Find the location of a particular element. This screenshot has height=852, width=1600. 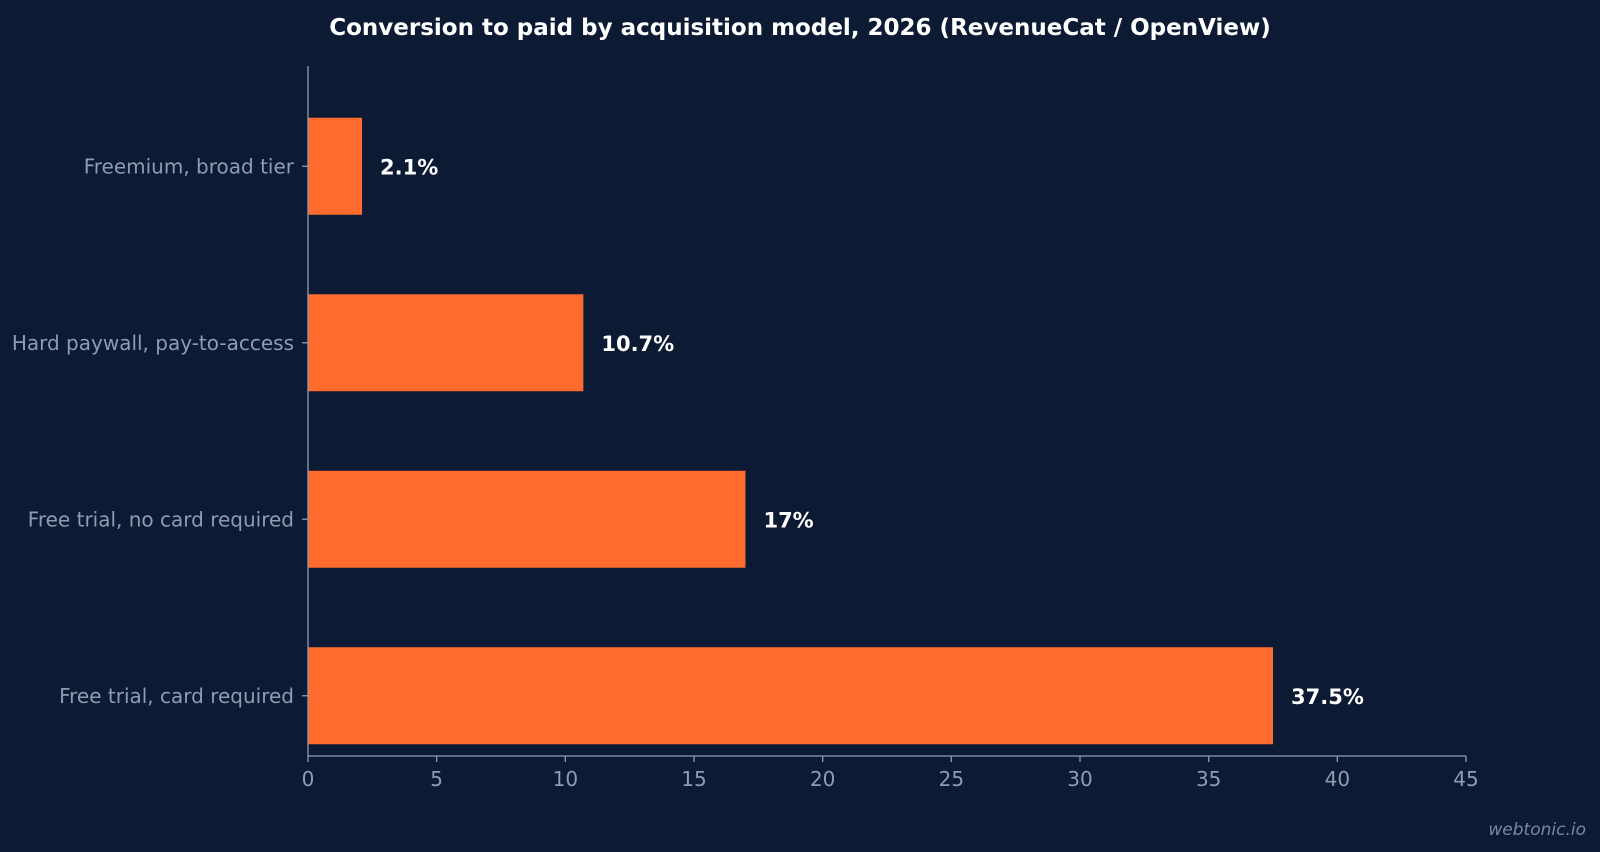

x-tick-label-20: 20 is located at coordinates (822, 779).